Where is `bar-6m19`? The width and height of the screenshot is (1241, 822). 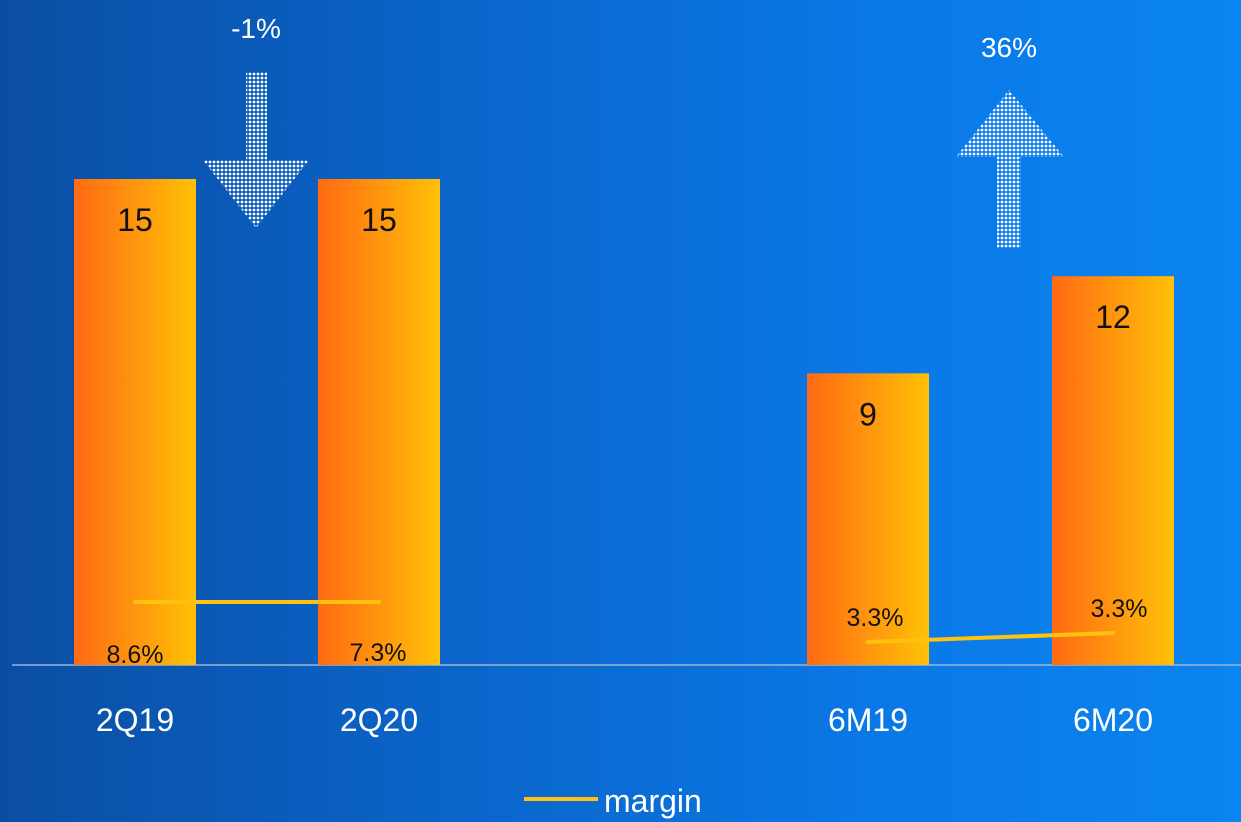
bar-6m19 is located at coordinates (868, 519).